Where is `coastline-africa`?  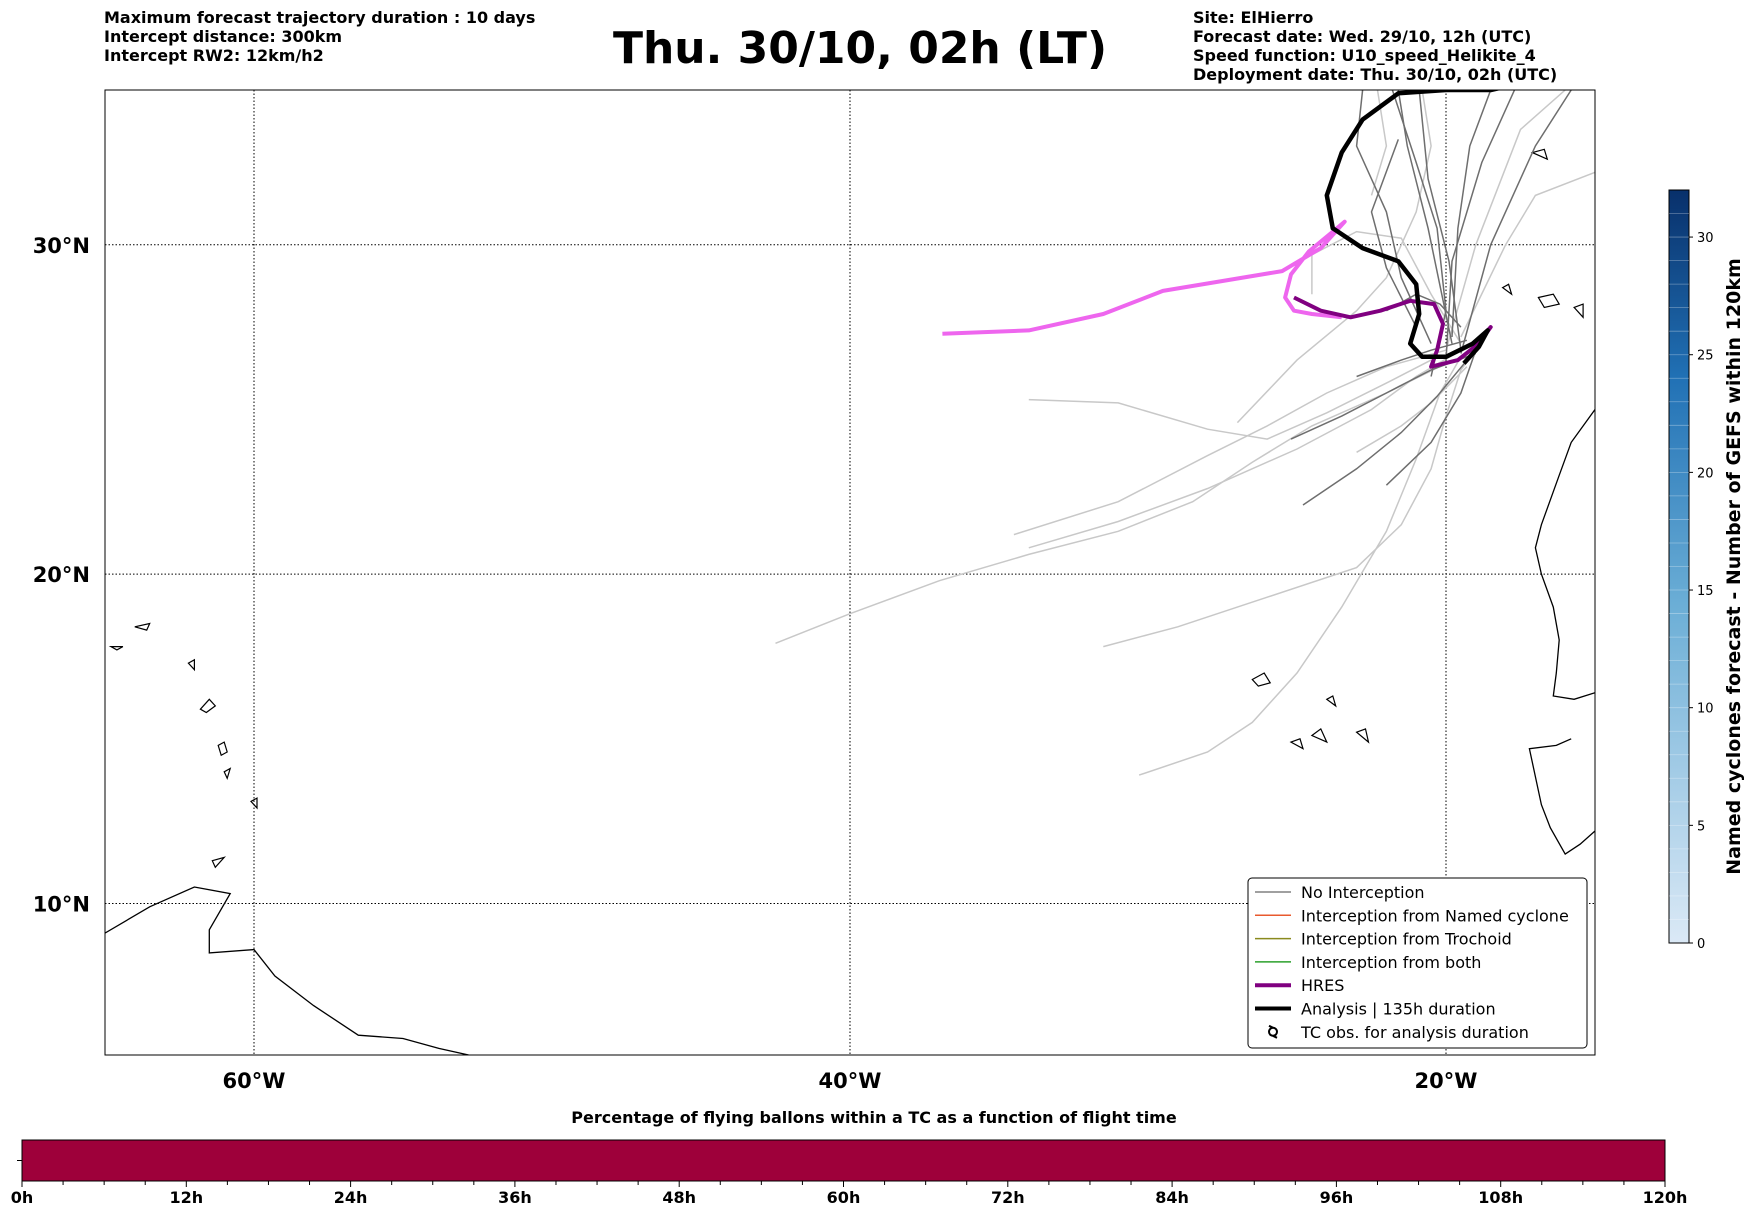 coastline-africa is located at coordinates (1564, 554).